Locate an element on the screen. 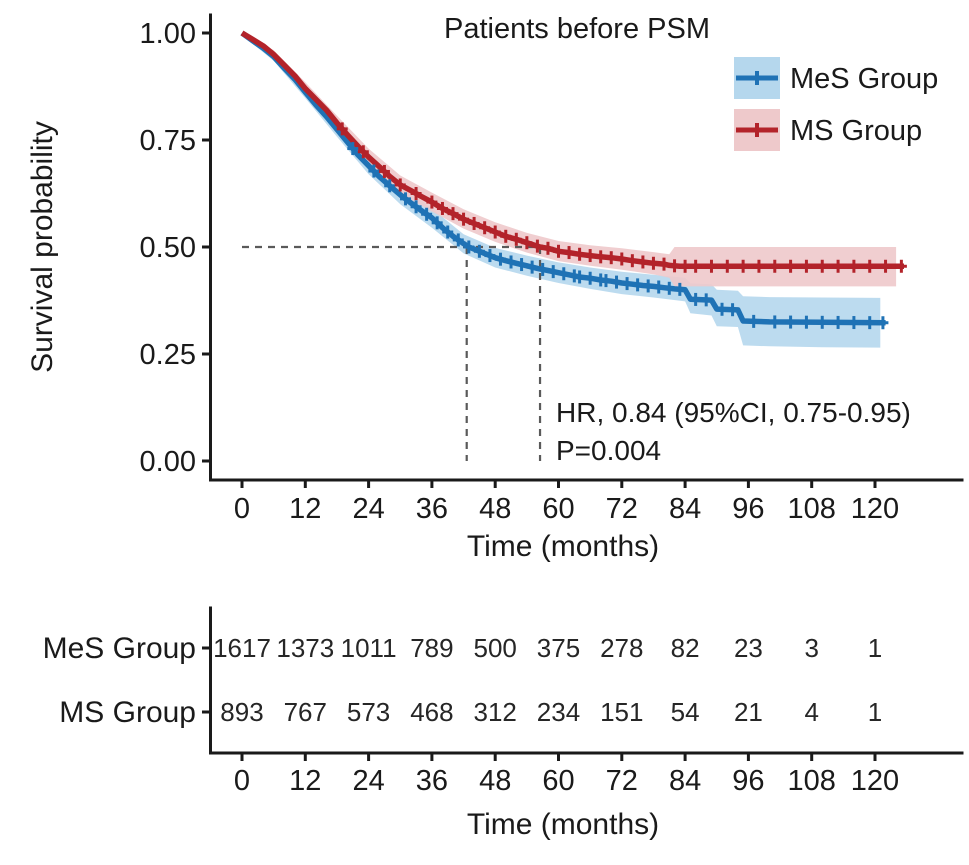  median-dashed-lines is located at coordinates (392, 353).